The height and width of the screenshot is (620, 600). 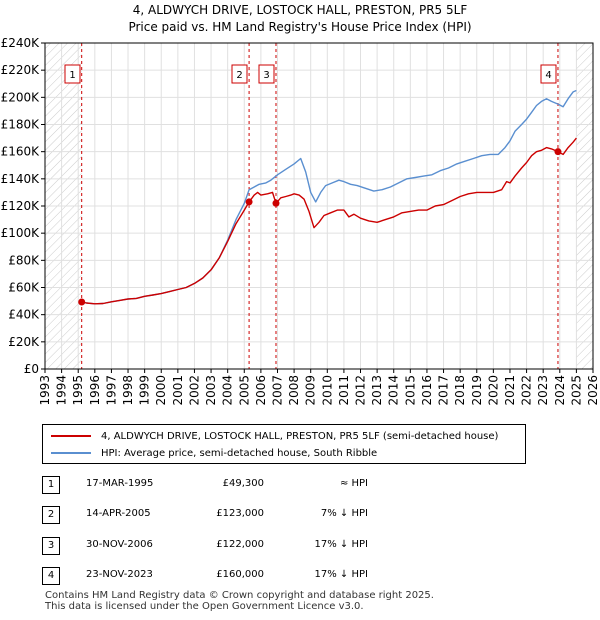 I want to click on transaction-number: 3, so click(x=51, y=546).